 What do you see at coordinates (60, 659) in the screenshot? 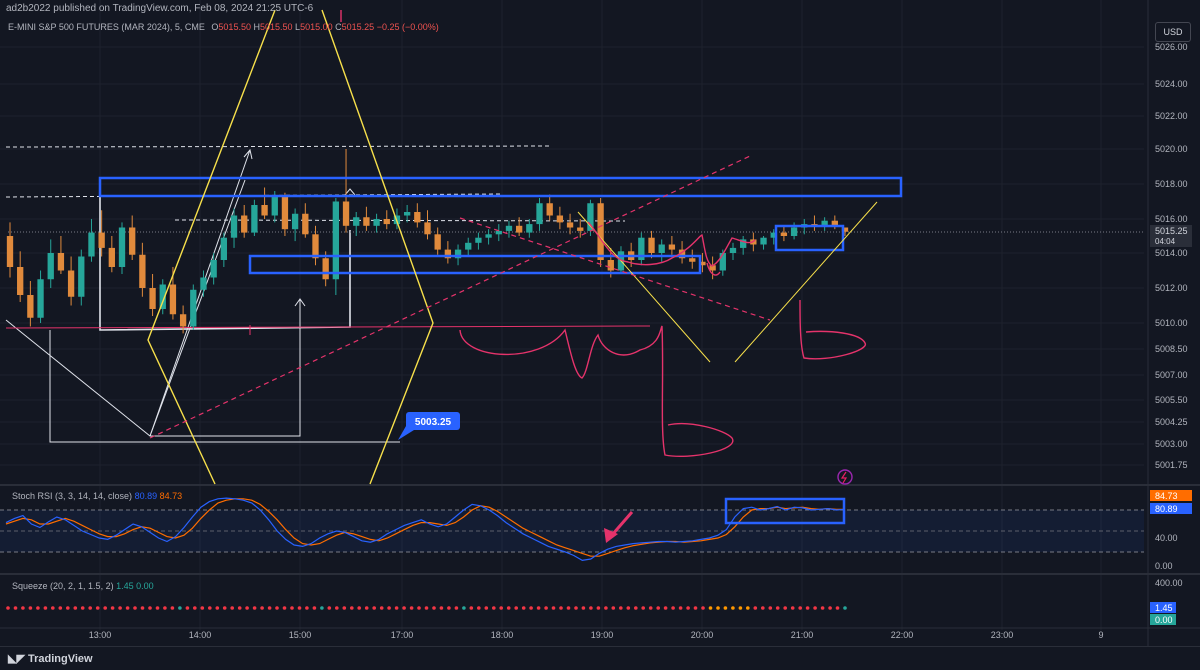
I see `tradingview-brand: TradingView` at bounding box center [60, 659].